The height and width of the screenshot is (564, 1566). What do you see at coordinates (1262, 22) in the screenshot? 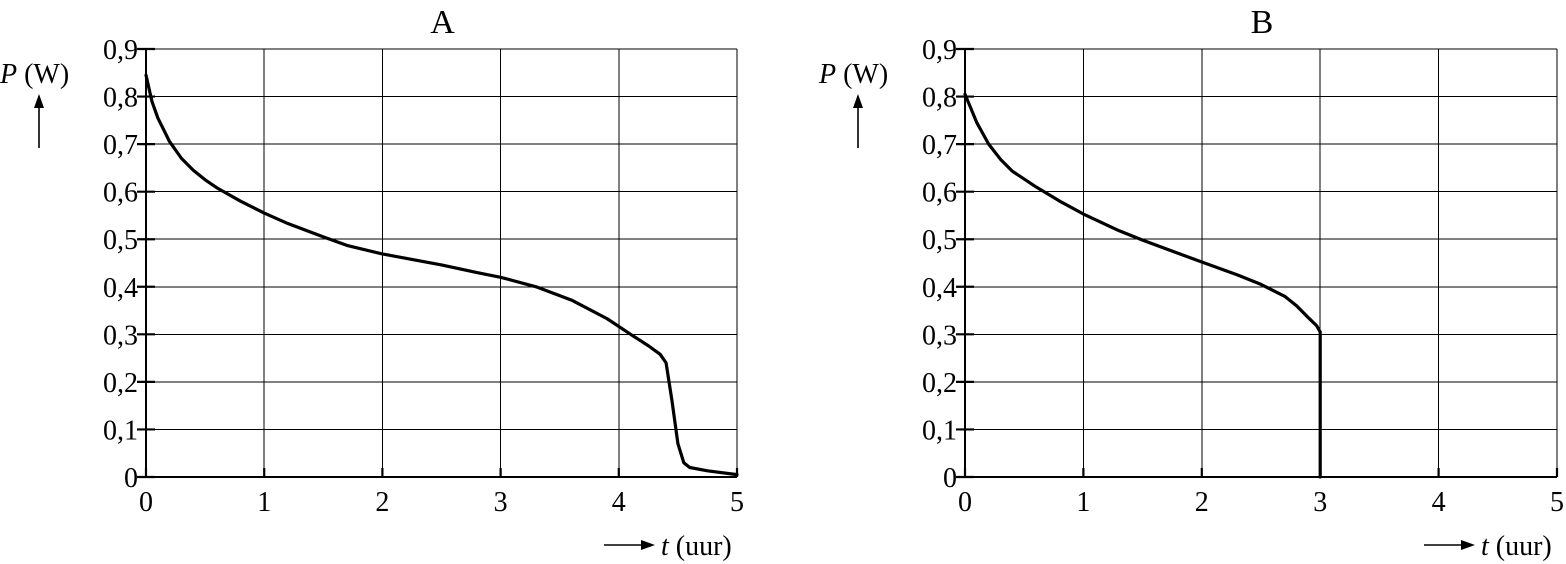
I see `chart-title: B` at bounding box center [1262, 22].